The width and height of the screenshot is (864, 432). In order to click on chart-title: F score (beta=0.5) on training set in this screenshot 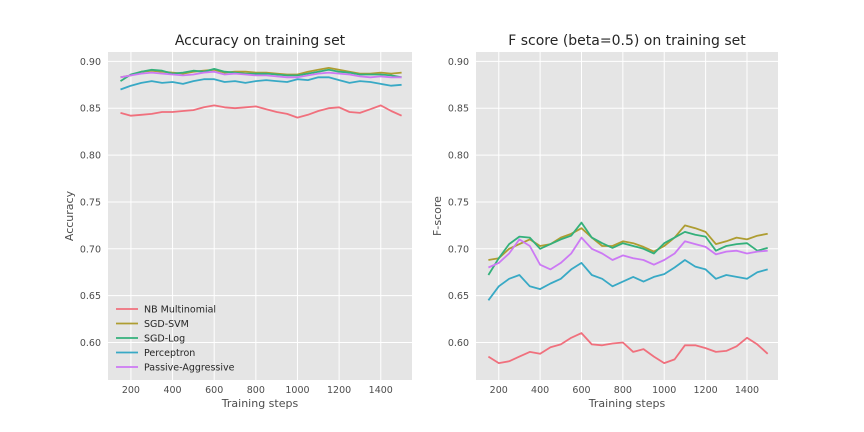, I will do `click(627, 41)`.